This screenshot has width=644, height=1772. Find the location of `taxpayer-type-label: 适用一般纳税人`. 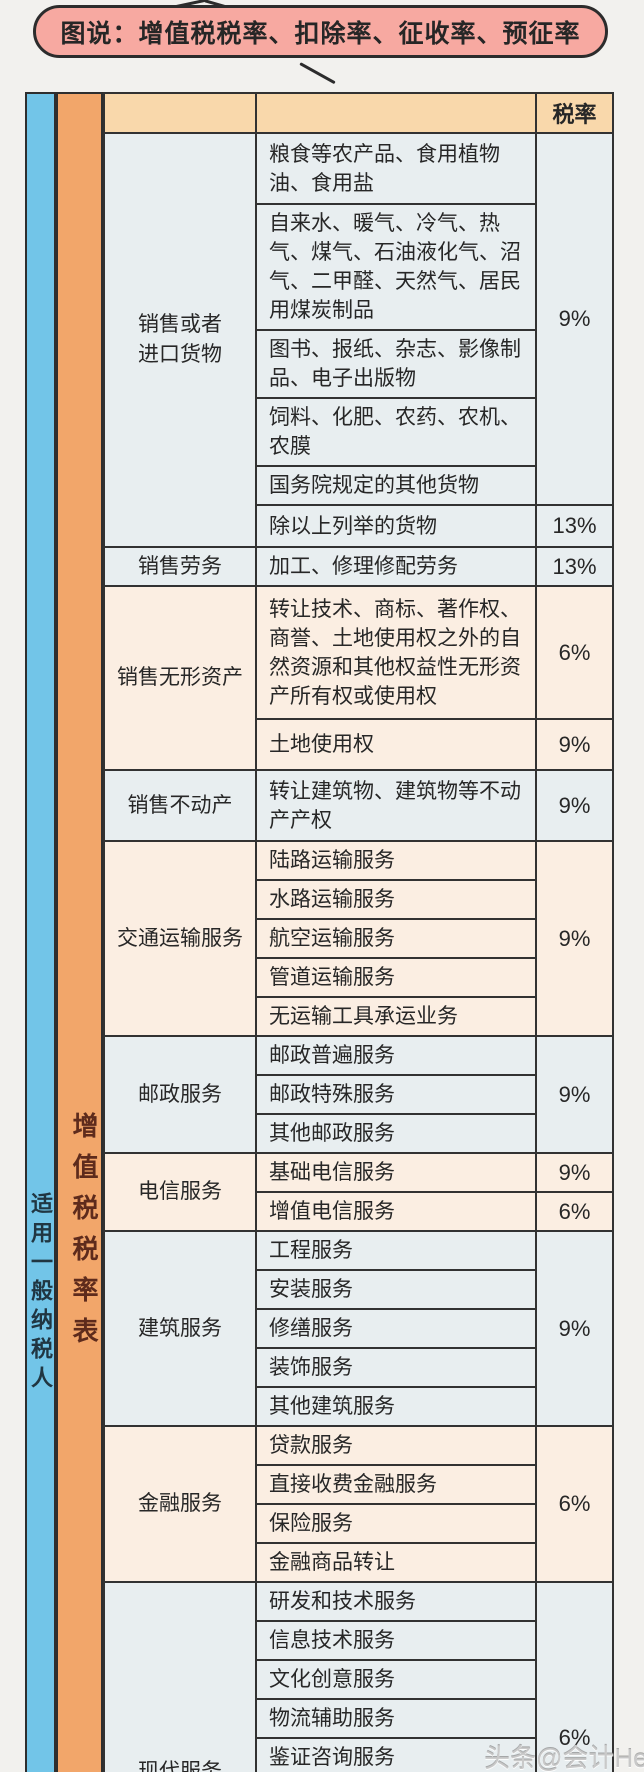

taxpayer-type-label: 适用一般纳税人 is located at coordinates (40, 1293).